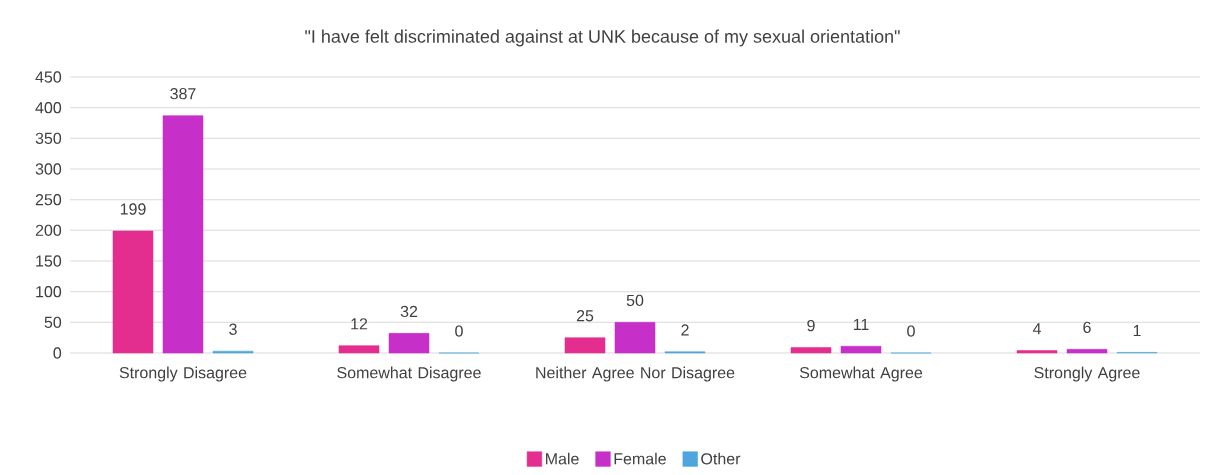 This screenshot has width=1205, height=475. What do you see at coordinates (585, 316) in the screenshot?
I see `data-label: 25` at bounding box center [585, 316].